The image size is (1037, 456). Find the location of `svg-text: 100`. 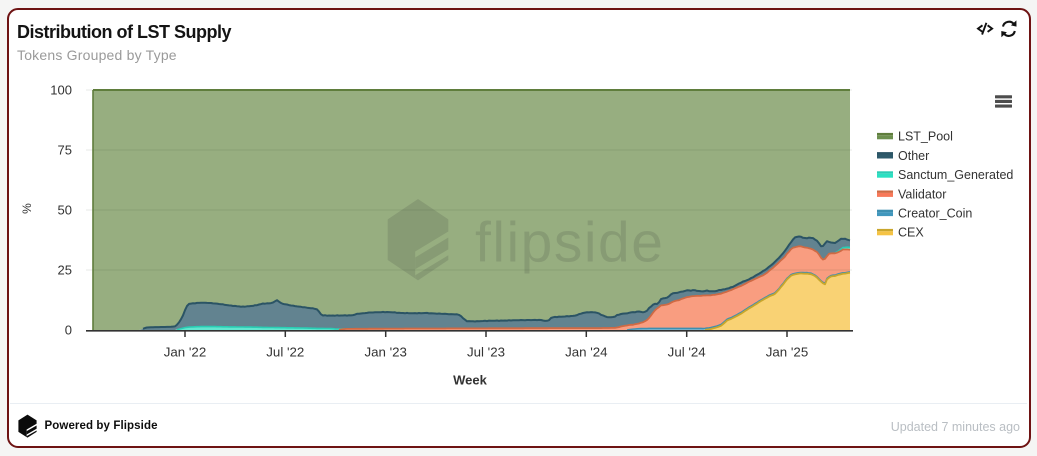

svg-text: 100 is located at coordinates (61, 90).